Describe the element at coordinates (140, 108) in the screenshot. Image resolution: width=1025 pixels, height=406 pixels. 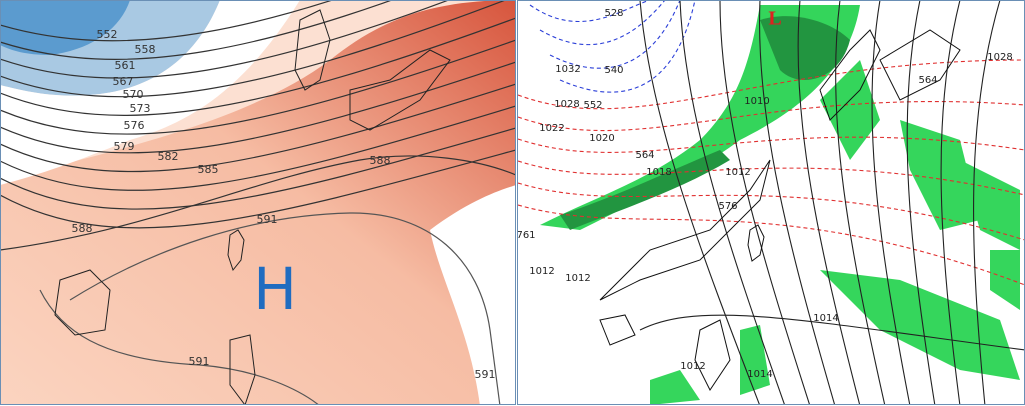
I see `contour-label: 573` at that location.